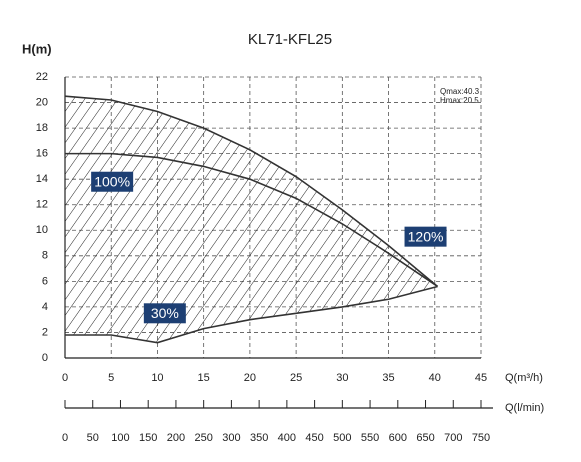 Image resolution: width=581 pixels, height=462 pixels. What do you see at coordinates (290, 39) in the screenshot?
I see `chart-title: KL71-KFL25` at bounding box center [290, 39].